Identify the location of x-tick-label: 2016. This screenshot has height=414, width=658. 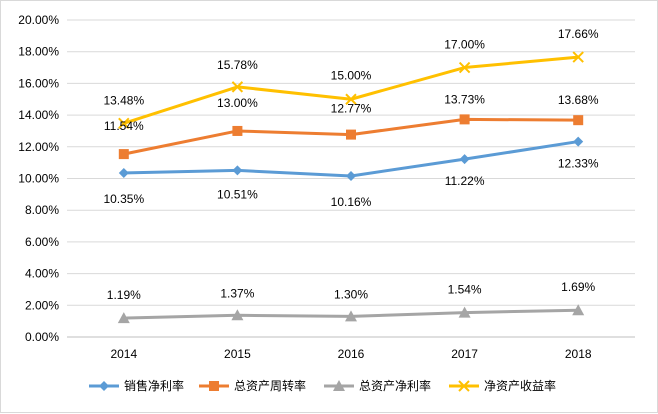
(351, 354).